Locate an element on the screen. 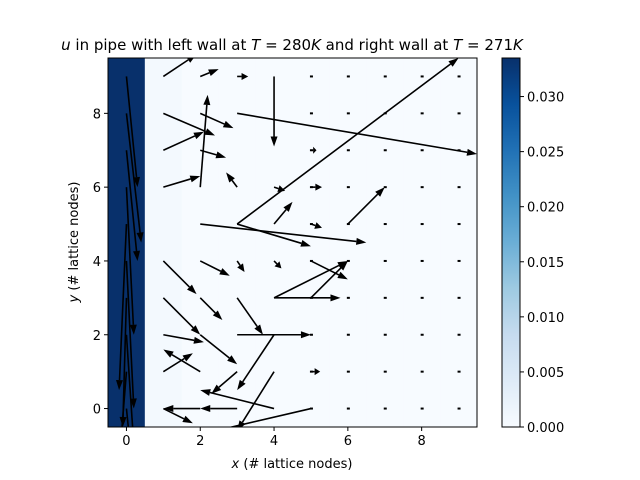 Image resolution: width=640 pixels, height=480 pixels. x-tick-label: 6 is located at coordinates (348, 441).